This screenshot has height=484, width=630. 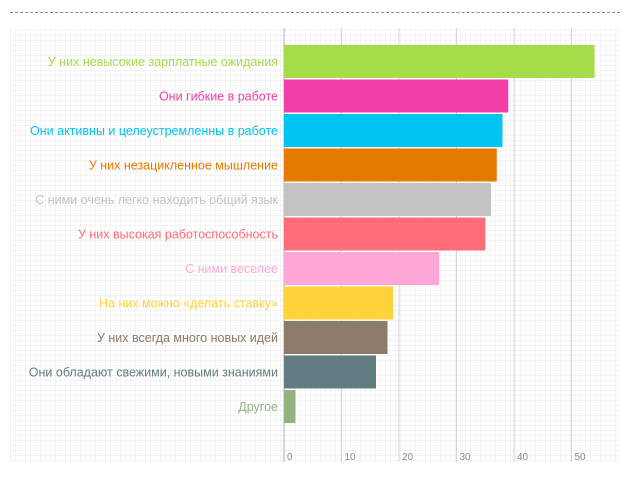 What do you see at coordinates (218, 97) in the screenshot?
I see `category-label: Они гибкие в работе` at bounding box center [218, 97].